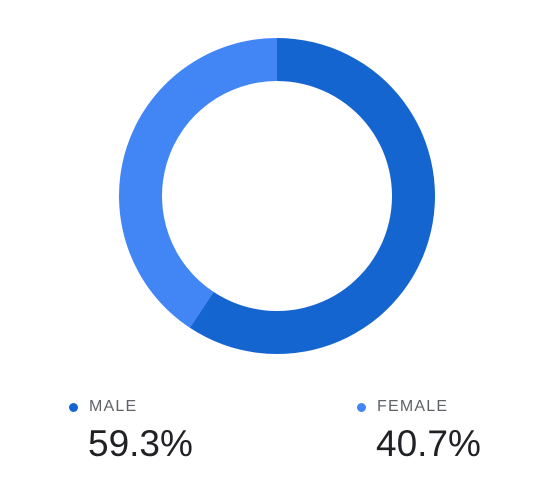 The image size is (549, 480). What do you see at coordinates (113, 406) in the screenshot?
I see `legend-label-male: MALE` at bounding box center [113, 406].